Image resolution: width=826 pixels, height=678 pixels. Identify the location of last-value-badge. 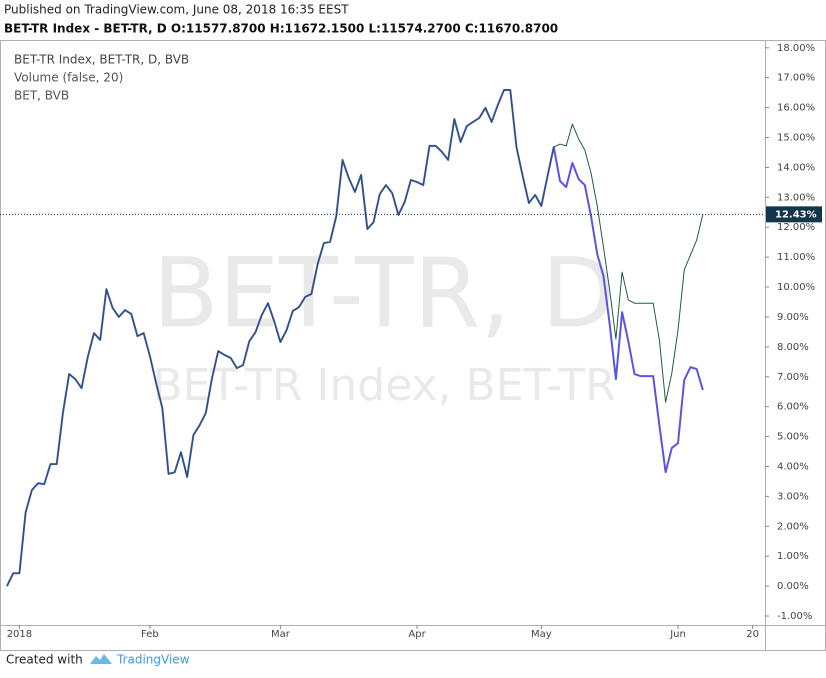
(794, 214).